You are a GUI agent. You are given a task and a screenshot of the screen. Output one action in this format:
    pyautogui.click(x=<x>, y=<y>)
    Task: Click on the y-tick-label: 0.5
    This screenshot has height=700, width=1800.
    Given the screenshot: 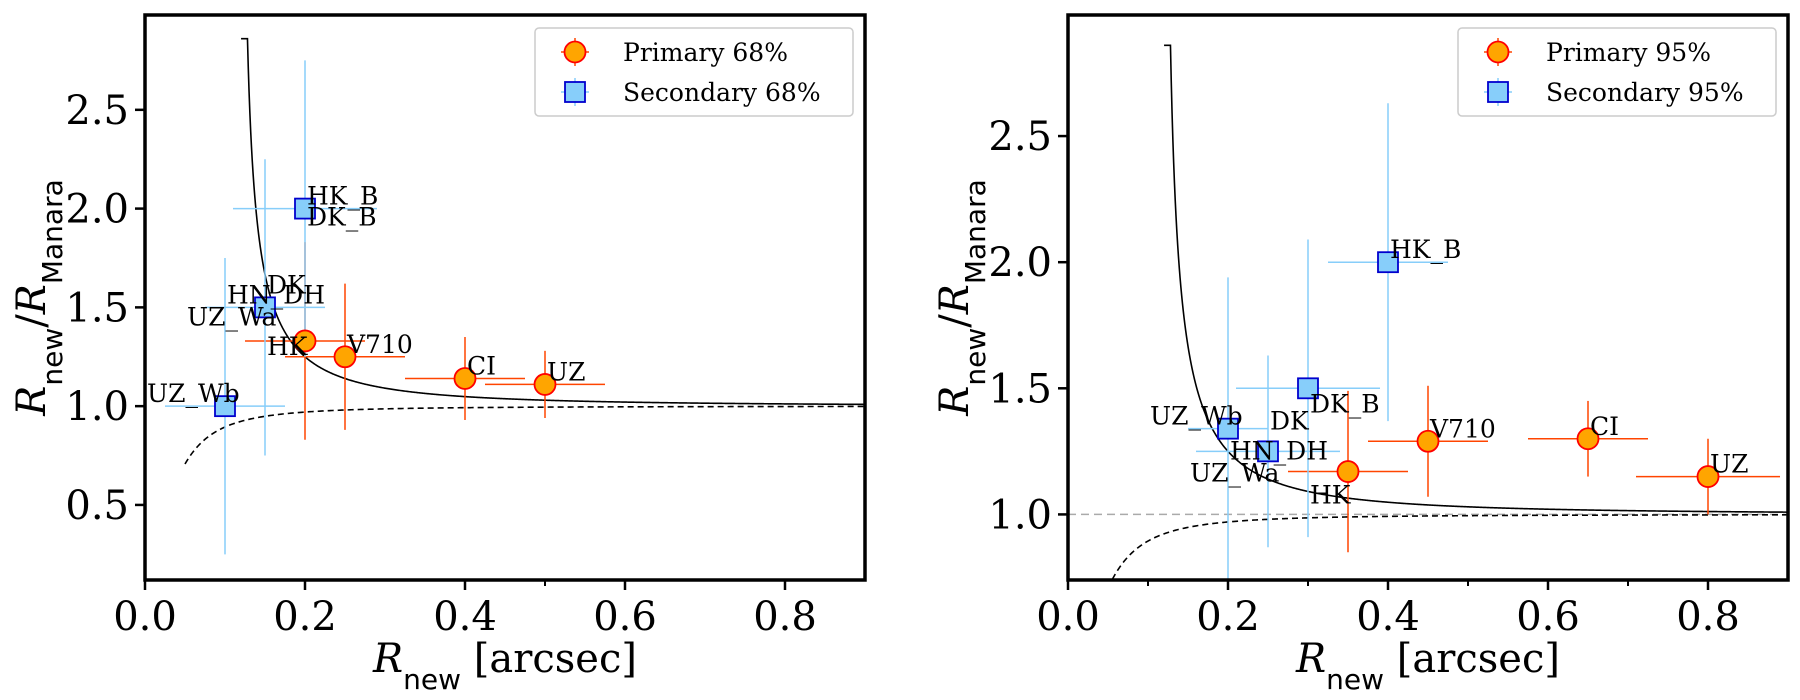 What is the action you would take?
    pyautogui.click(x=97, y=506)
    